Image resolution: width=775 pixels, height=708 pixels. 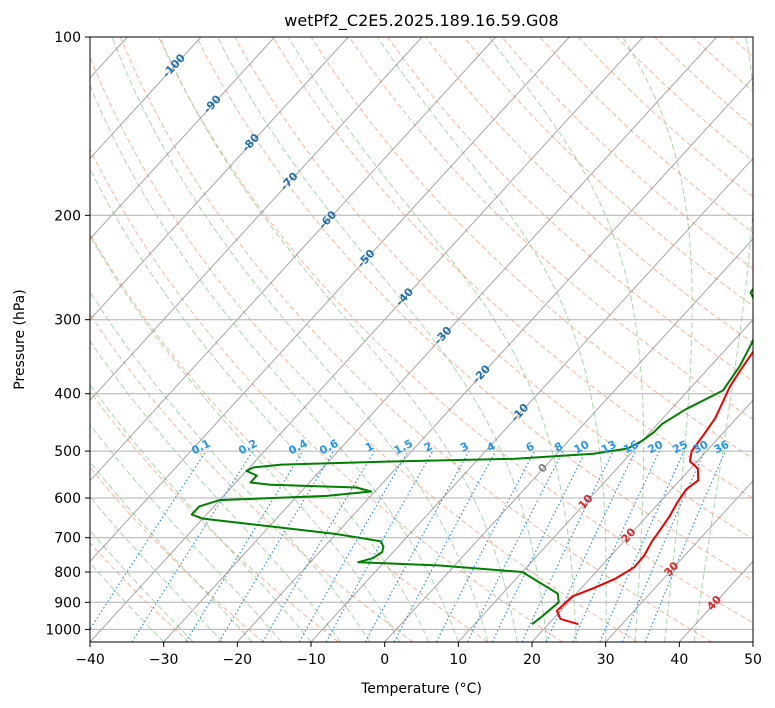 I want to click on x-axis: −40 −30 −20 −10 0 10 20 30 40 50, so click(x=418, y=655).